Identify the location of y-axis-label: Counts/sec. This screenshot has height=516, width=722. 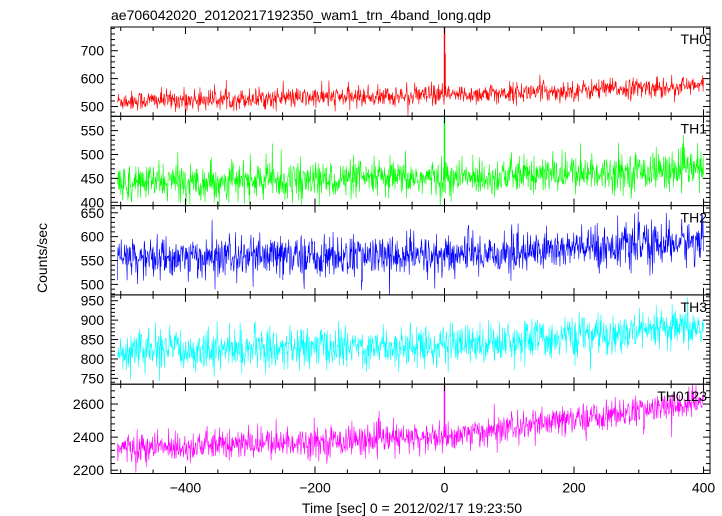
(42, 258).